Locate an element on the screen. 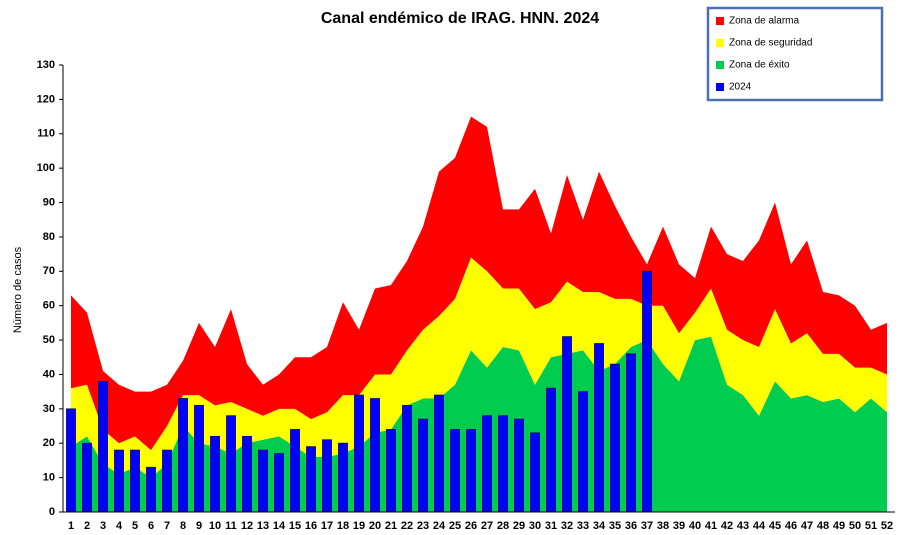  x-tick-label: 6 is located at coordinates (151, 526).